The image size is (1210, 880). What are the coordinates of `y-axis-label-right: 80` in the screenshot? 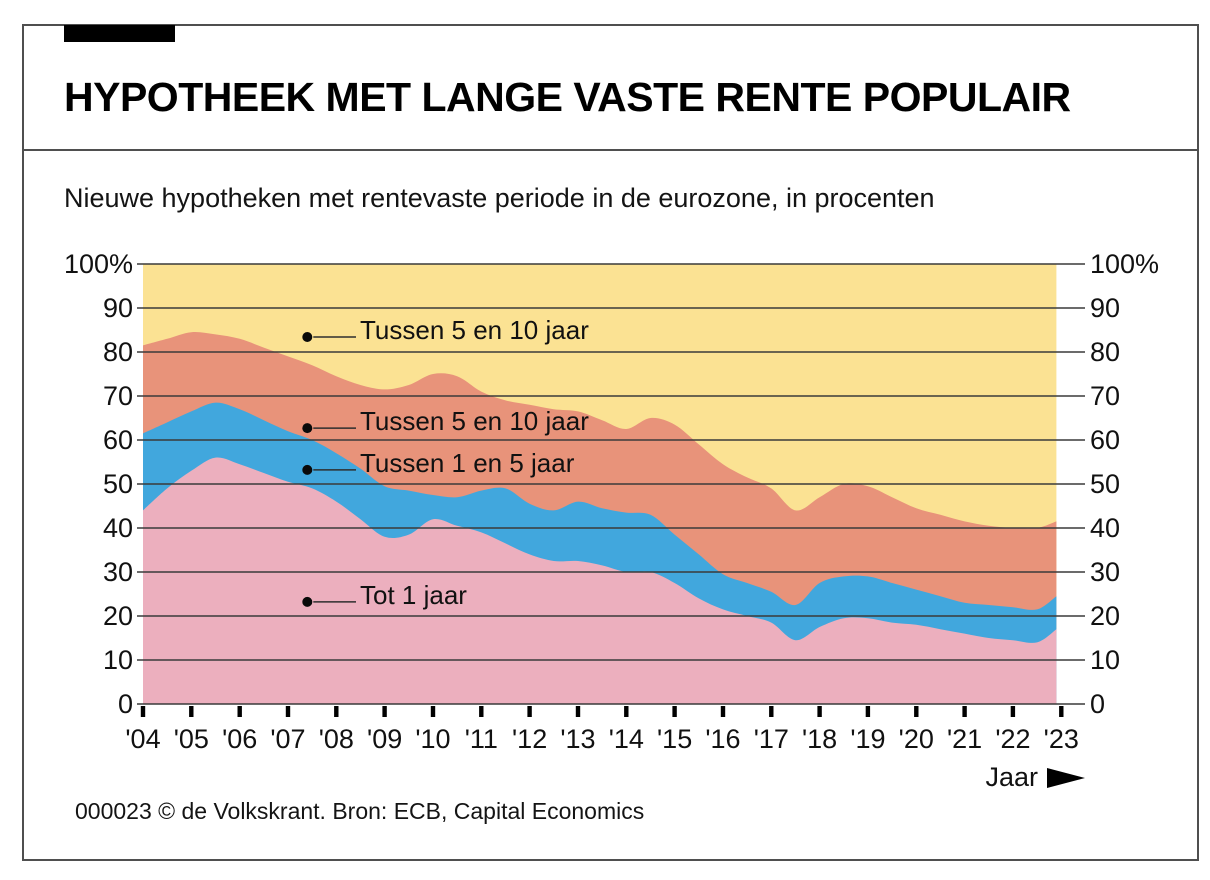 It's located at (1105, 352).